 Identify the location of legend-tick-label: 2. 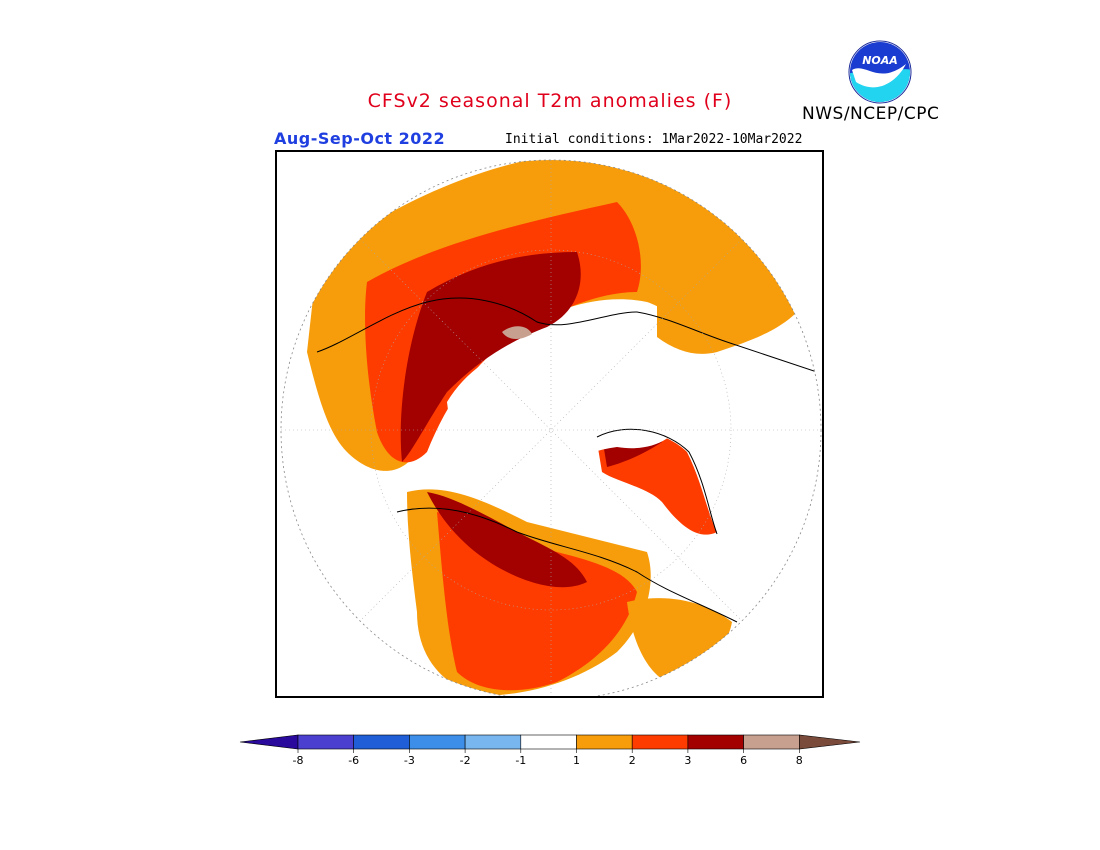
(632, 760).